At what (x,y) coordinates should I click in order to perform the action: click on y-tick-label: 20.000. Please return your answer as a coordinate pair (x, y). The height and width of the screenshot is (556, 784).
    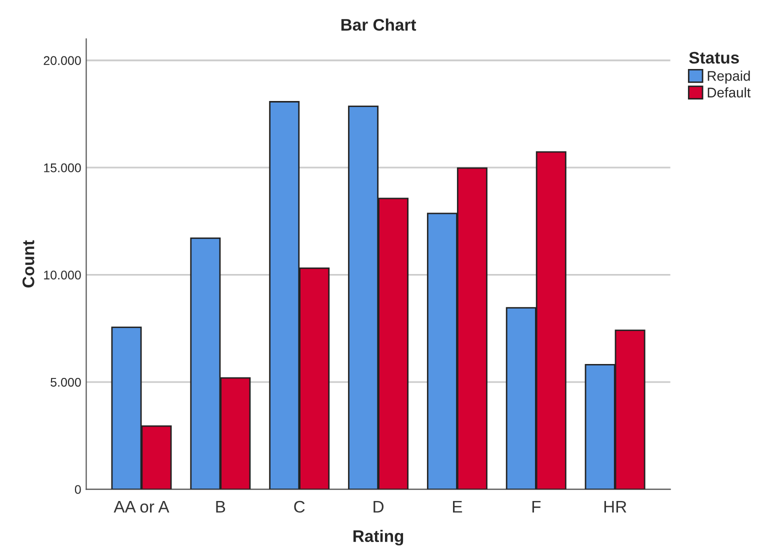
    Looking at the image, I should click on (62, 61).